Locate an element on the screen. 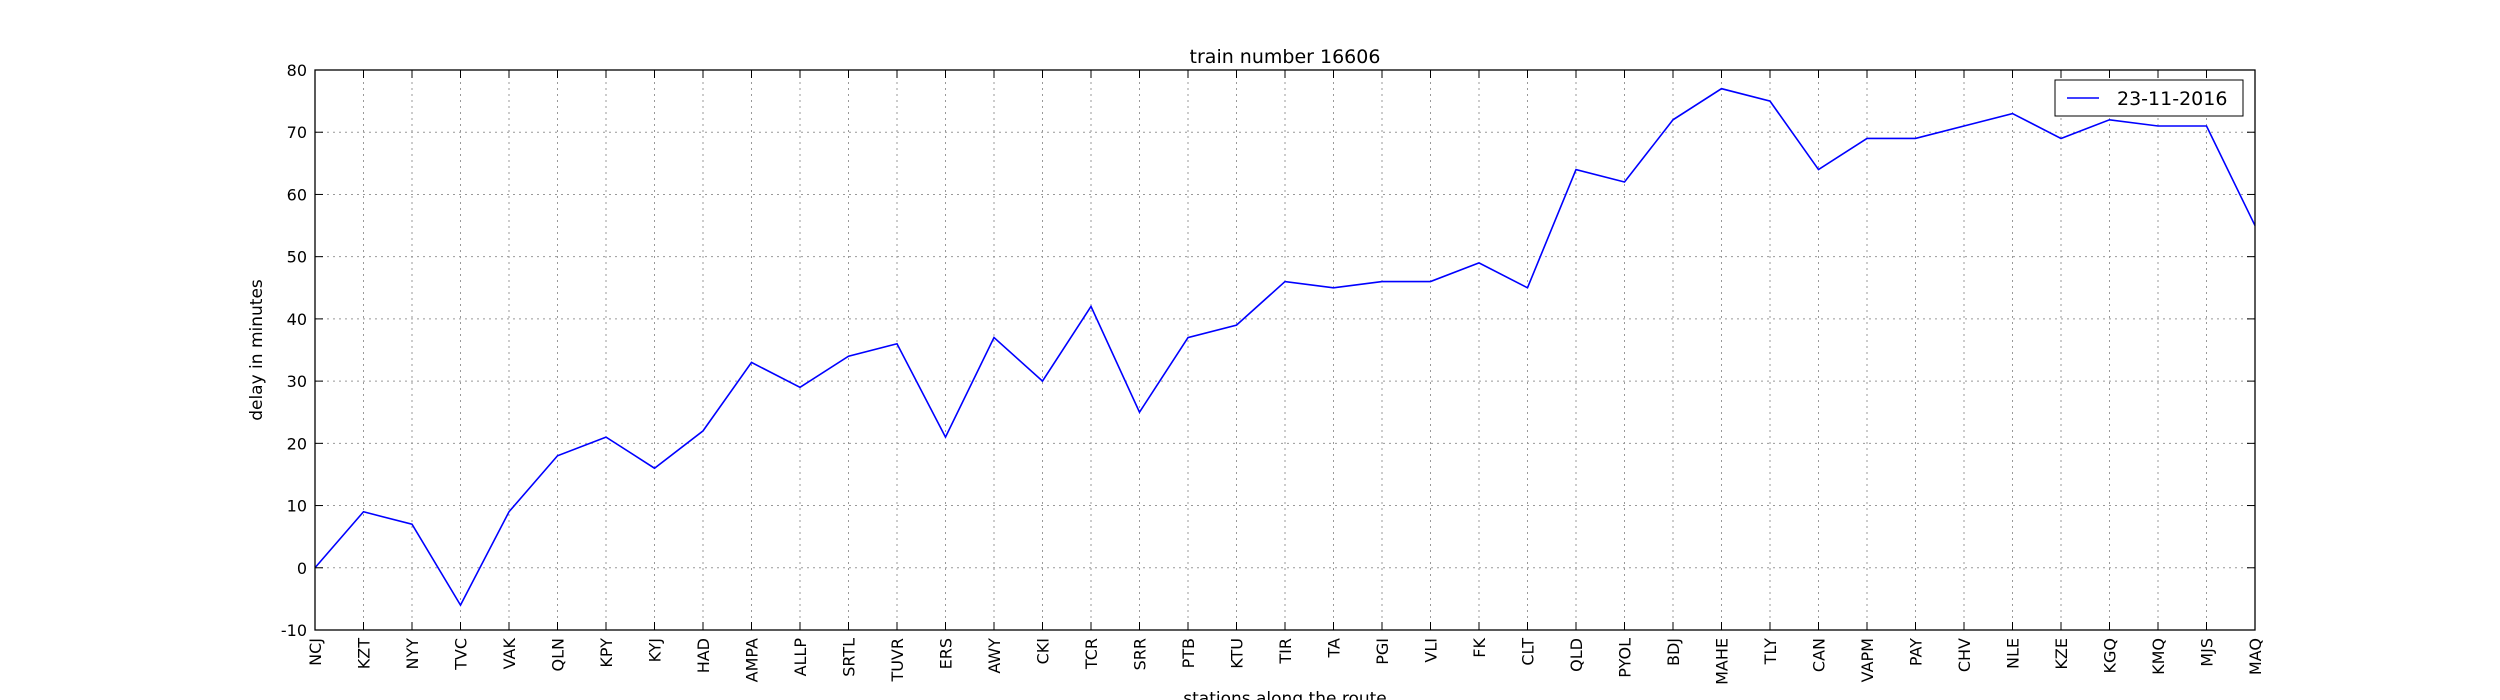 The image size is (2500, 700). x-tick-label-srr: SRR is located at coordinates (1140, 654).